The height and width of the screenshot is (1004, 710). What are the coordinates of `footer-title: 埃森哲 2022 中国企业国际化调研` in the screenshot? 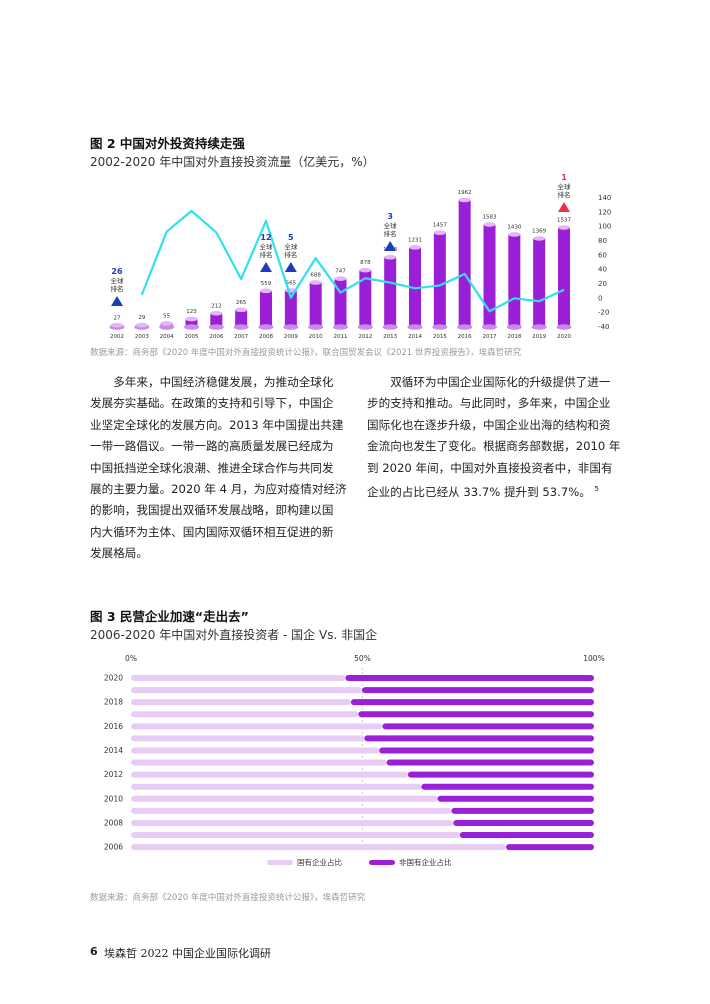 It's located at (187, 953).